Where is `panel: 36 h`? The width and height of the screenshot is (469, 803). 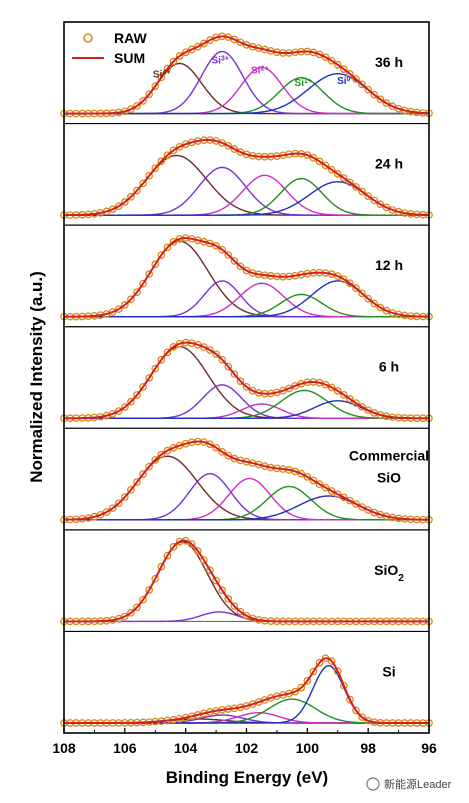 panel: 36 h is located at coordinates (246, 75).